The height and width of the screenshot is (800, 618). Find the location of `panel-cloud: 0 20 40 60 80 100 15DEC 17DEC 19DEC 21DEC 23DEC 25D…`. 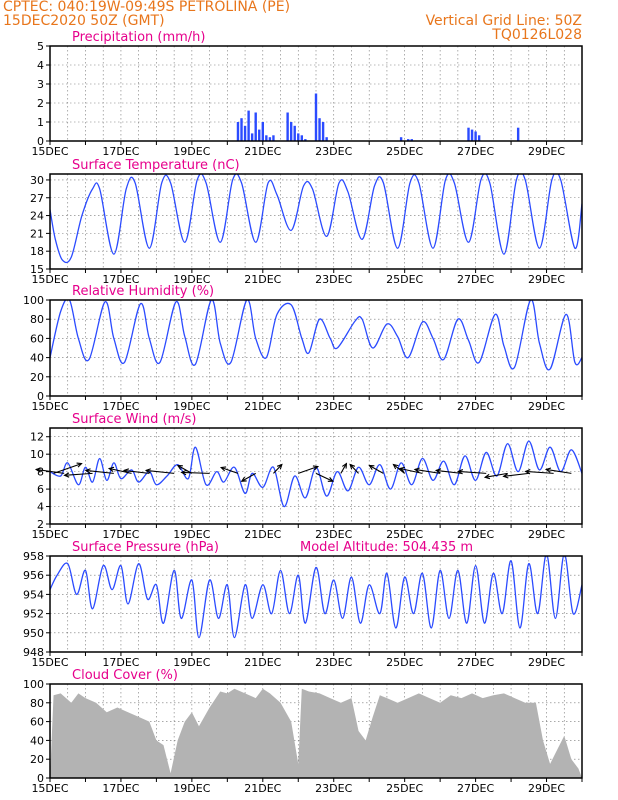

panel-cloud: 0 20 40 60 80 100 15DEC 17DEC 19DEC 21DEC 23DEC 25D… is located at coordinates (303, 731).